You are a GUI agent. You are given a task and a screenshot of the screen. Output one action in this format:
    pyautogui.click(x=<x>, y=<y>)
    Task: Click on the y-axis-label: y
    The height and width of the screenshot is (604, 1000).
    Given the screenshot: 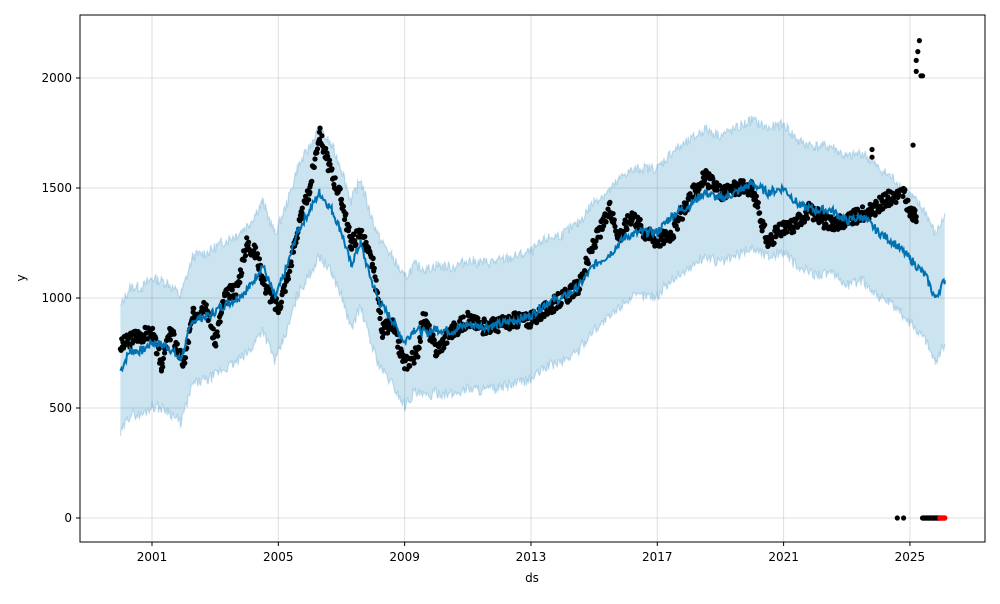 What is the action you would take?
    pyautogui.click(x=21, y=277)
    